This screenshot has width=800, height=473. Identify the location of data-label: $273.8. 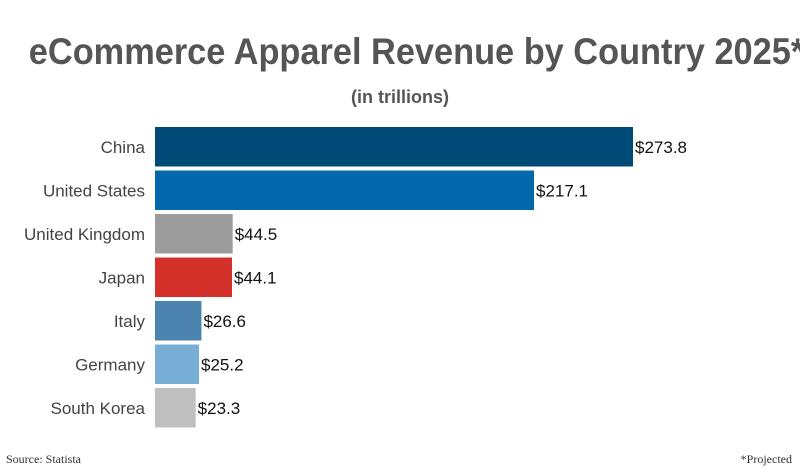
(661, 147).